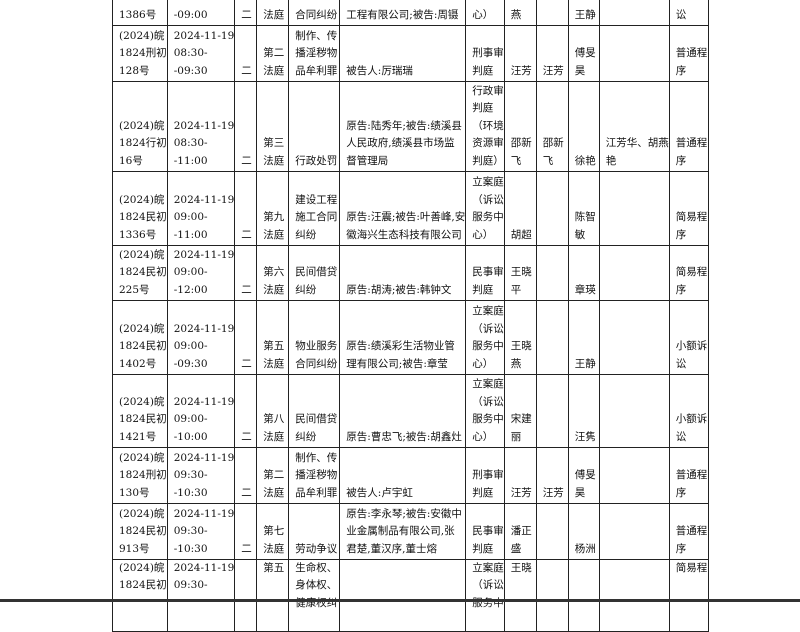  I want to click on cell-clerk: 陈智 敏, so click(583, 208).